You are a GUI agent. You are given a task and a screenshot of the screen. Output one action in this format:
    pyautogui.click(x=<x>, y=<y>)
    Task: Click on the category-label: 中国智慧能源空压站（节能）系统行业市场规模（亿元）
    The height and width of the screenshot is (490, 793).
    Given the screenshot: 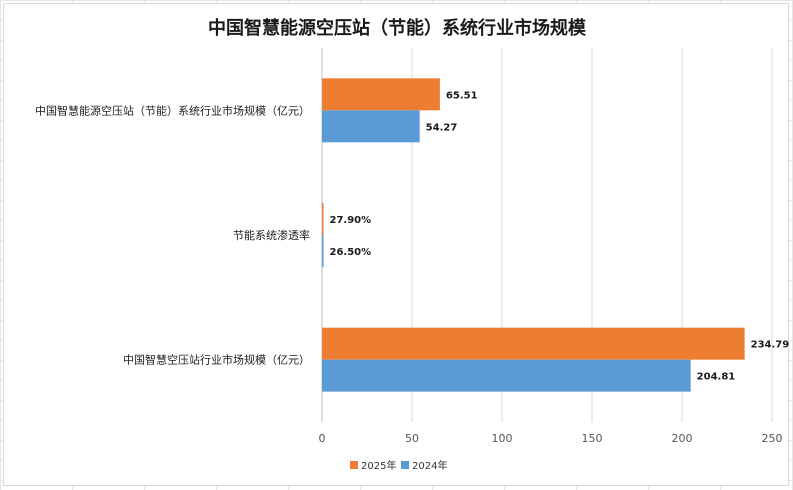 What is the action you would take?
    pyautogui.click(x=172, y=110)
    